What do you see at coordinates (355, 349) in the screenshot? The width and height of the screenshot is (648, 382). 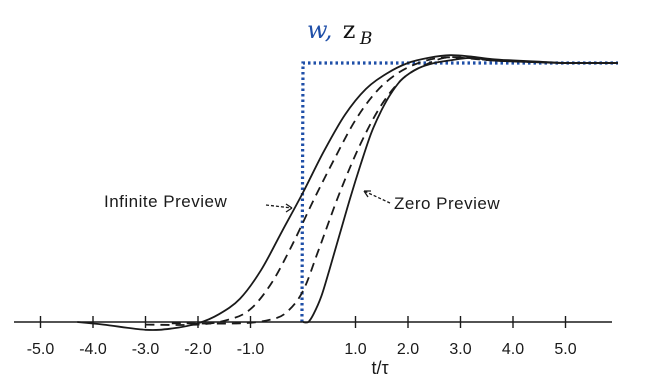 I see `x-tick-label: 1.0` at bounding box center [355, 349].